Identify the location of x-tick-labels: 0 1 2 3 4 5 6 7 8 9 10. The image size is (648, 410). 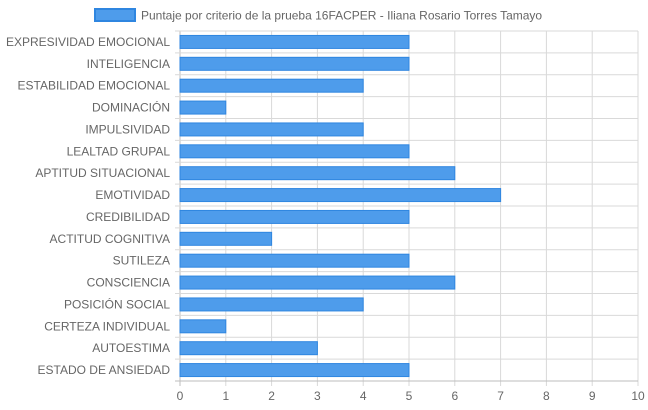
(411, 396).